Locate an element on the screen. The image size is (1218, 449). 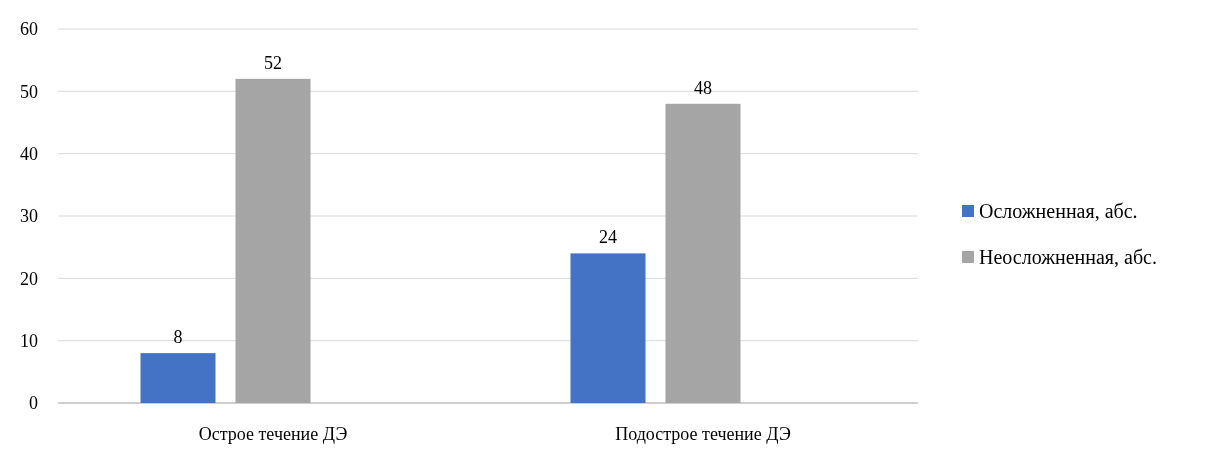
legend-label: Неосложненная, абс. is located at coordinates (1068, 257).